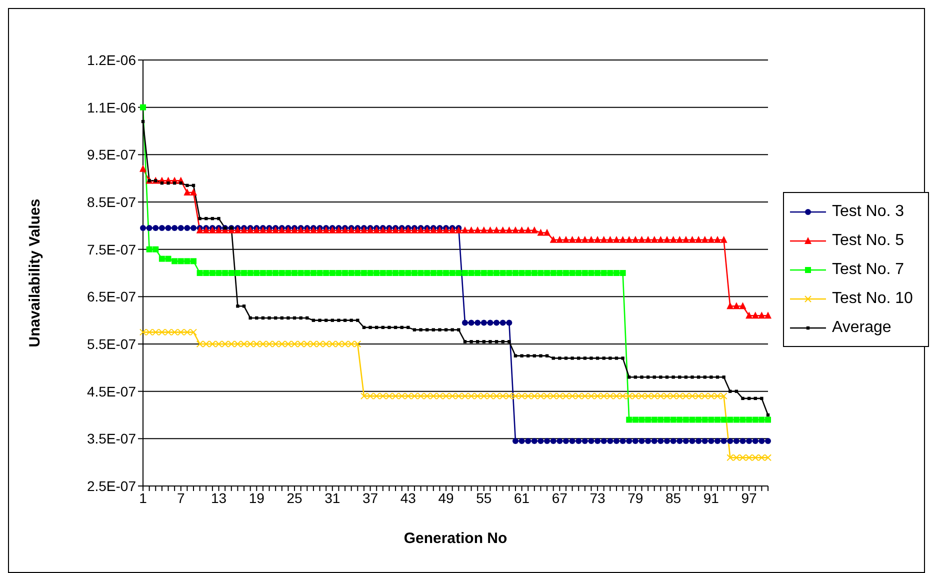  What do you see at coordinates (294, 498) in the screenshot?
I see `x-tick-label: 25` at bounding box center [294, 498].